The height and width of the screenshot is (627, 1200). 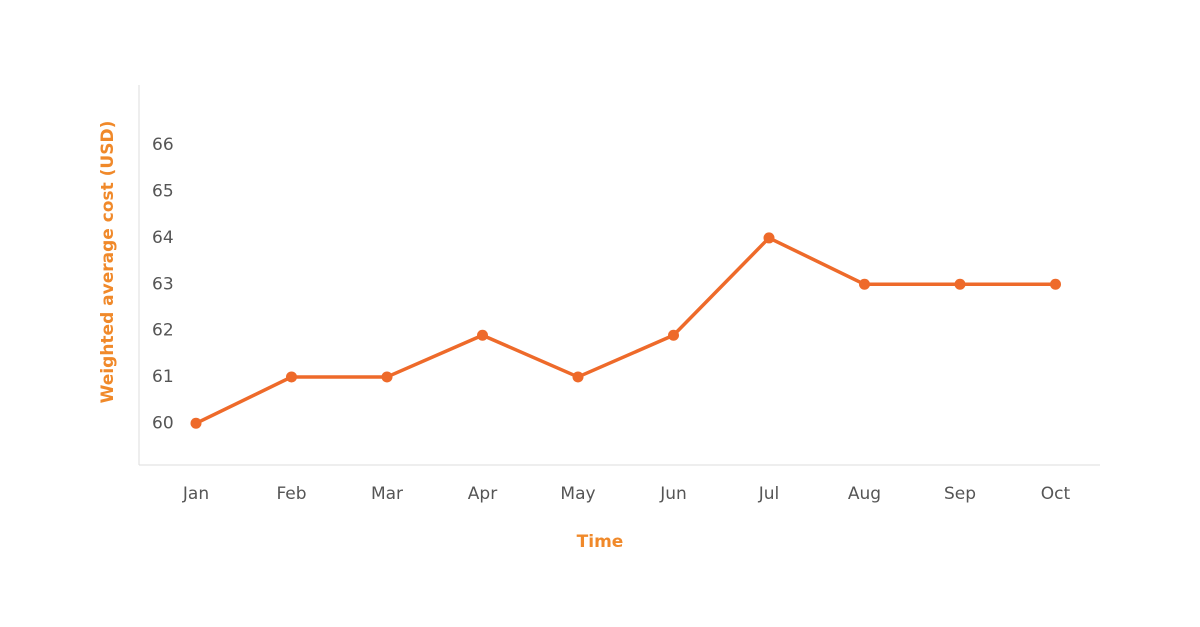 What do you see at coordinates (600, 542) in the screenshot?
I see `x-axis-title: Time` at bounding box center [600, 542].